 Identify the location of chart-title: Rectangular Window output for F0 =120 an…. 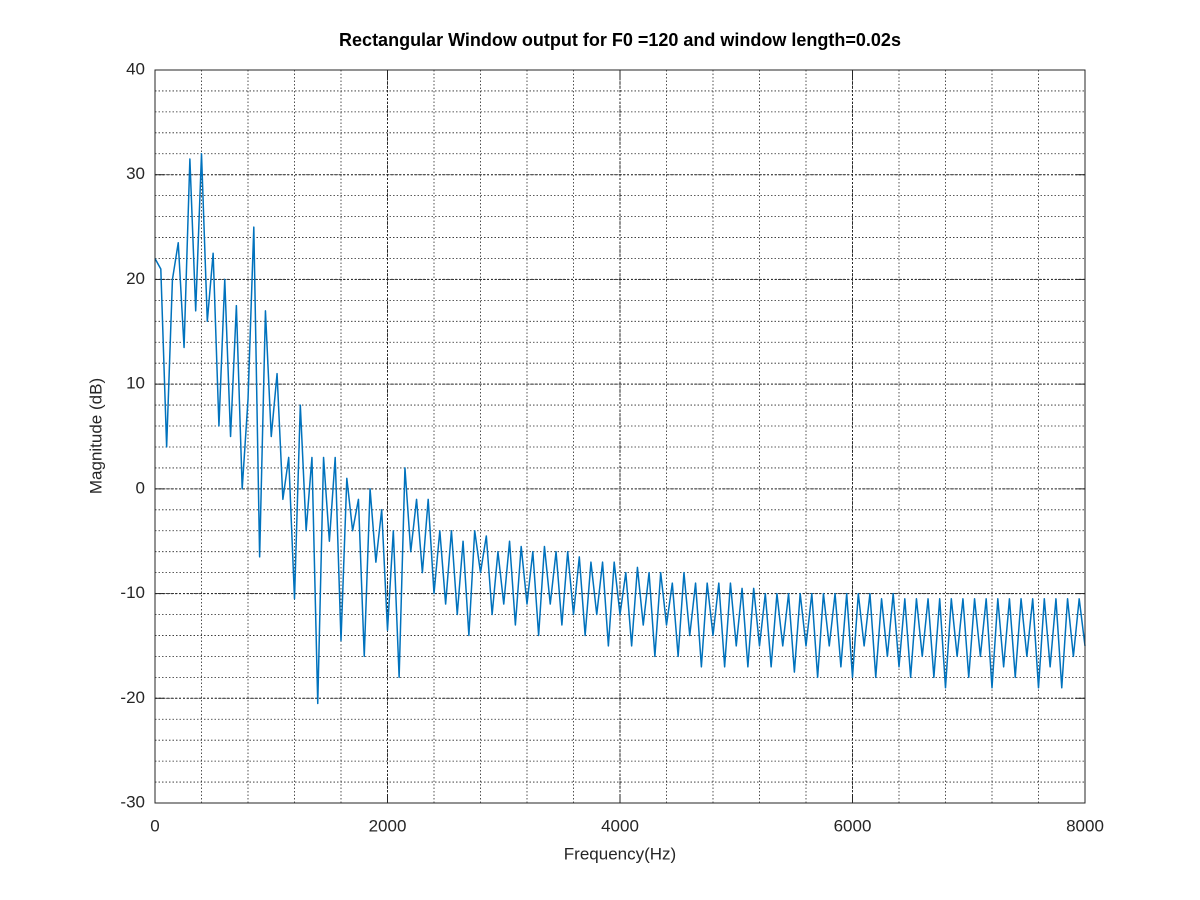
(620, 40).